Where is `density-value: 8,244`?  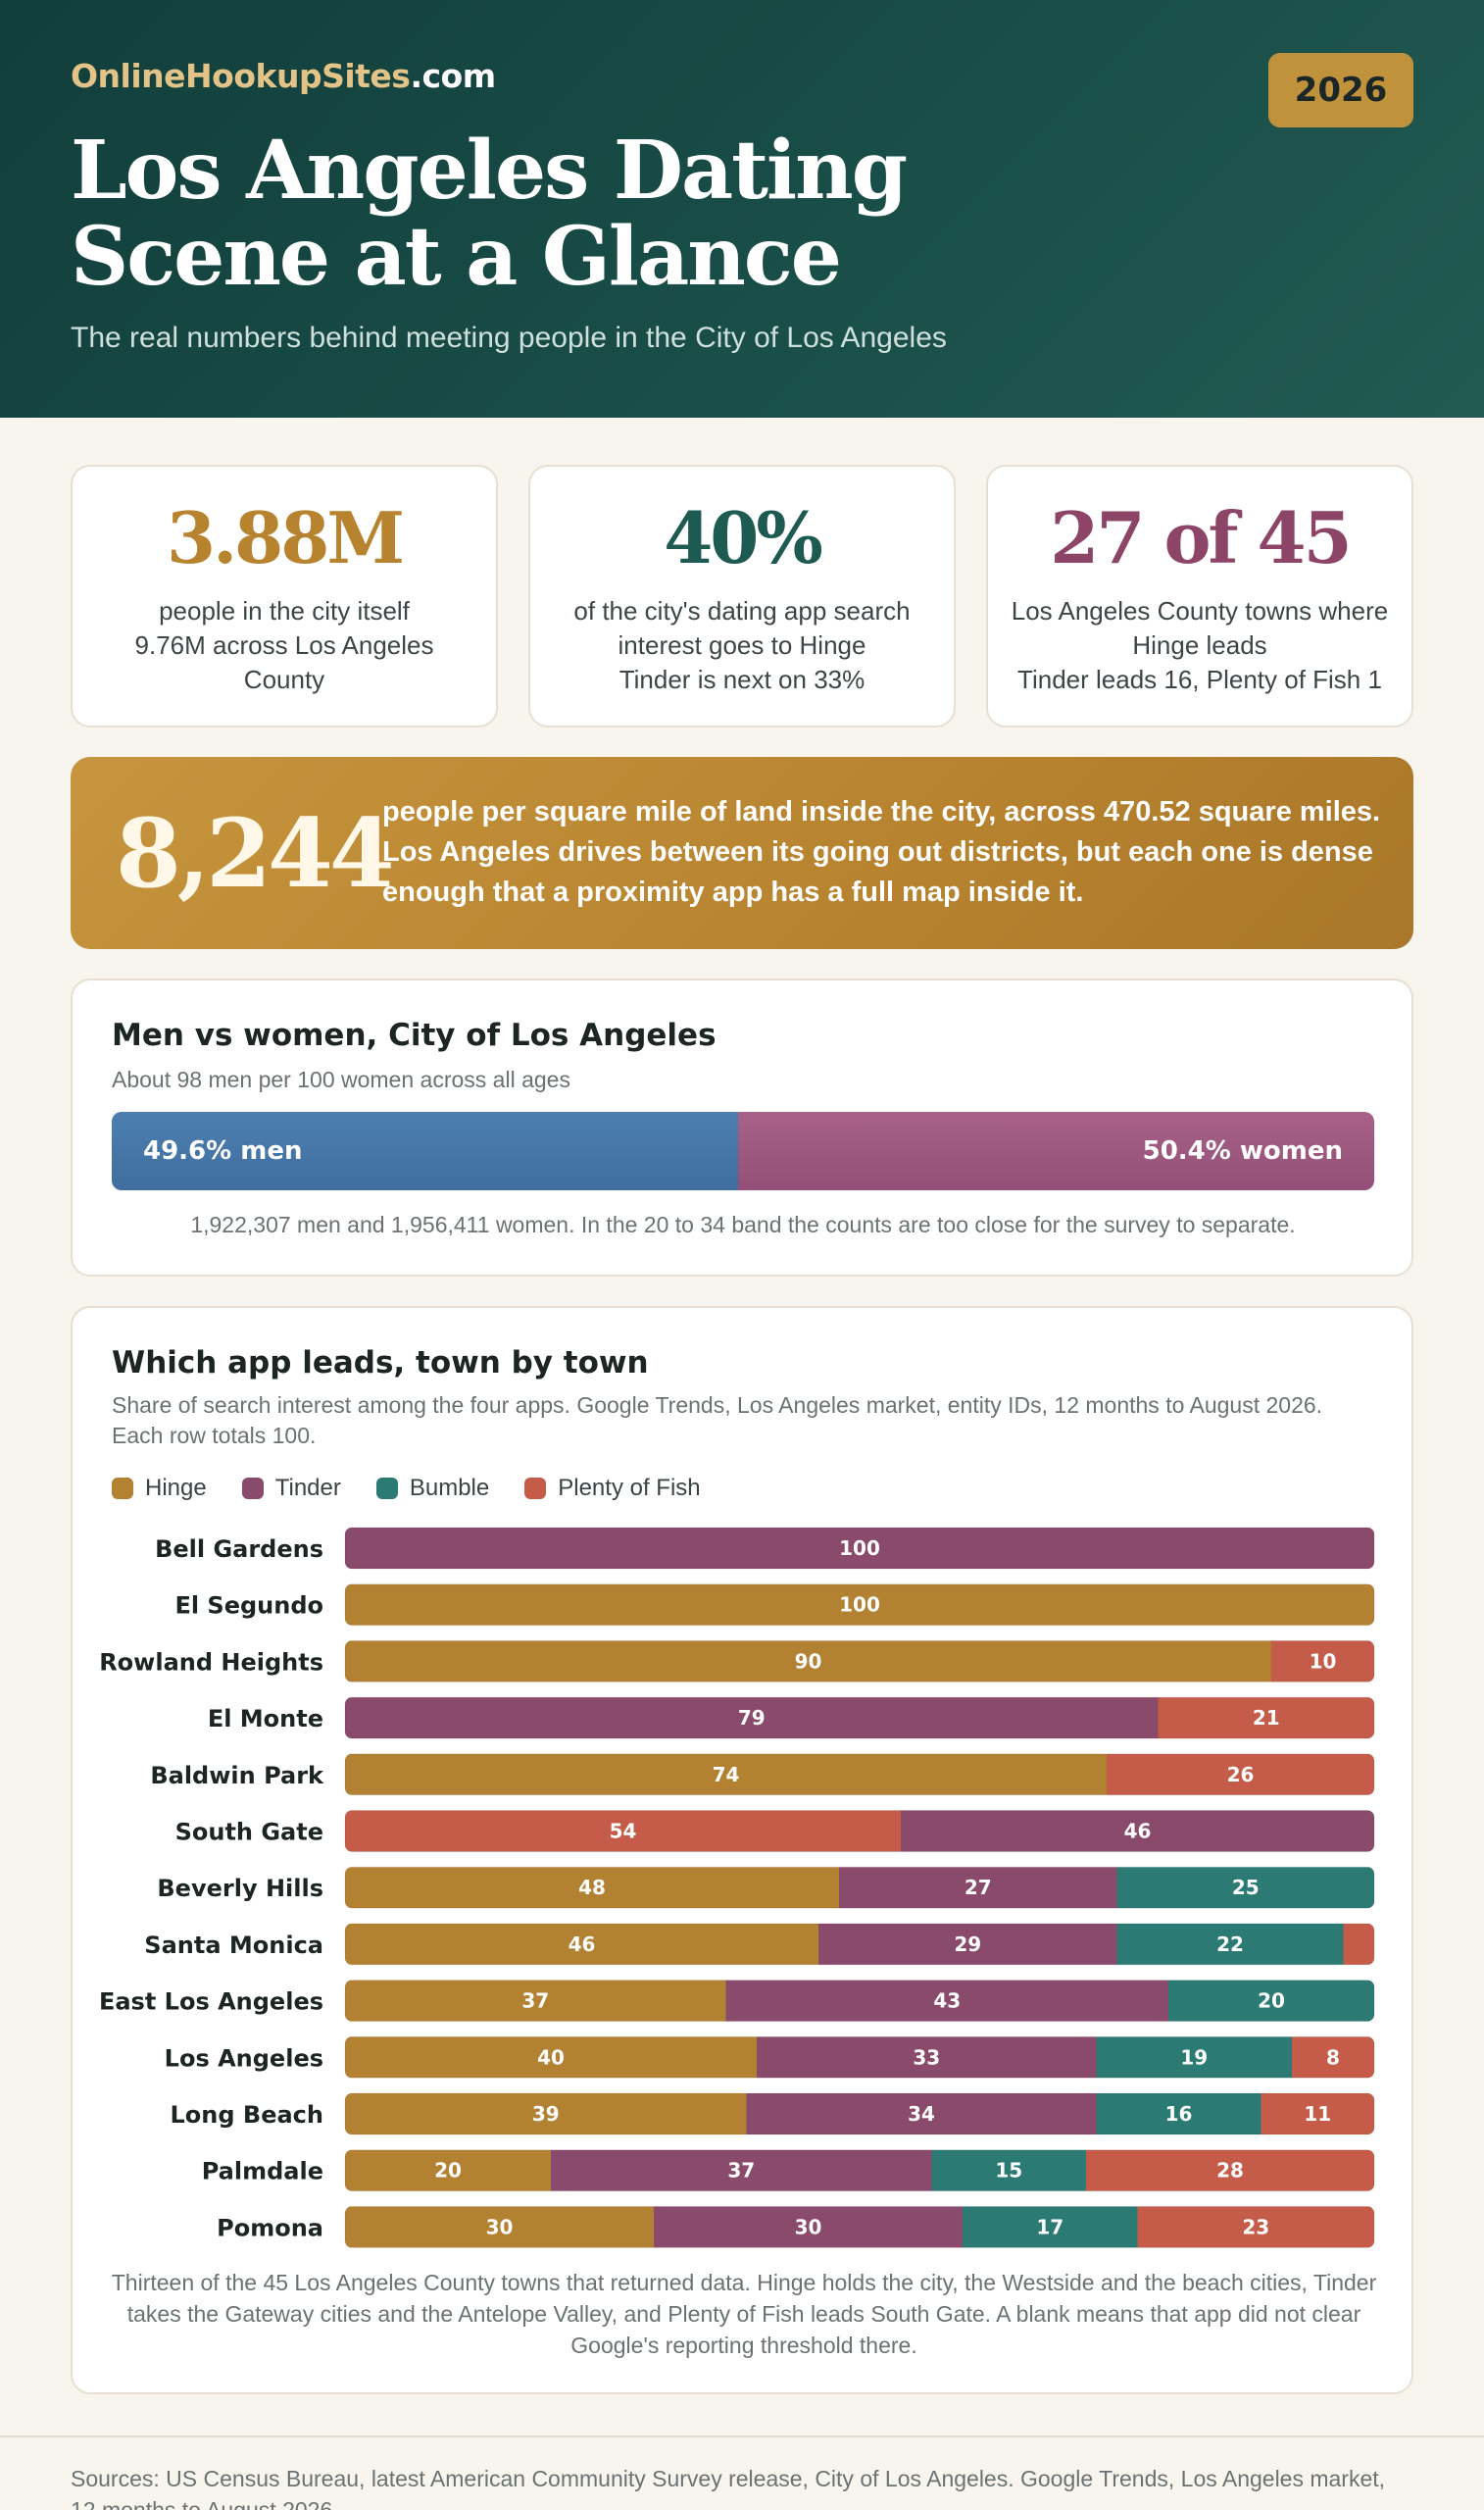 density-value: 8,244 is located at coordinates (256, 853).